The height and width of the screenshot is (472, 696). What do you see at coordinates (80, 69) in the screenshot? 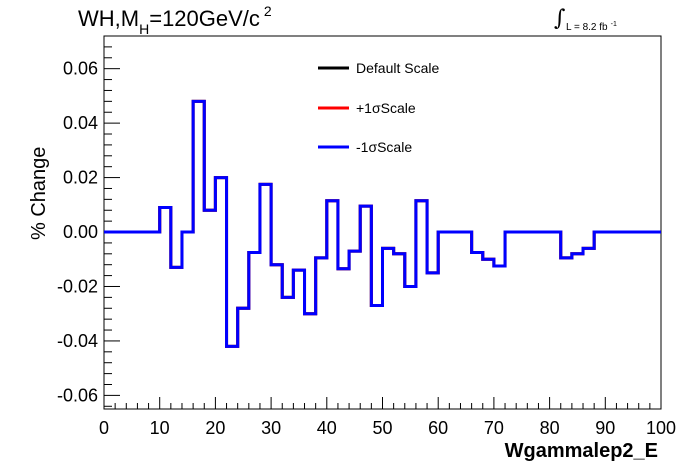
I see `y-tick-label: 0.06` at bounding box center [80, 69].